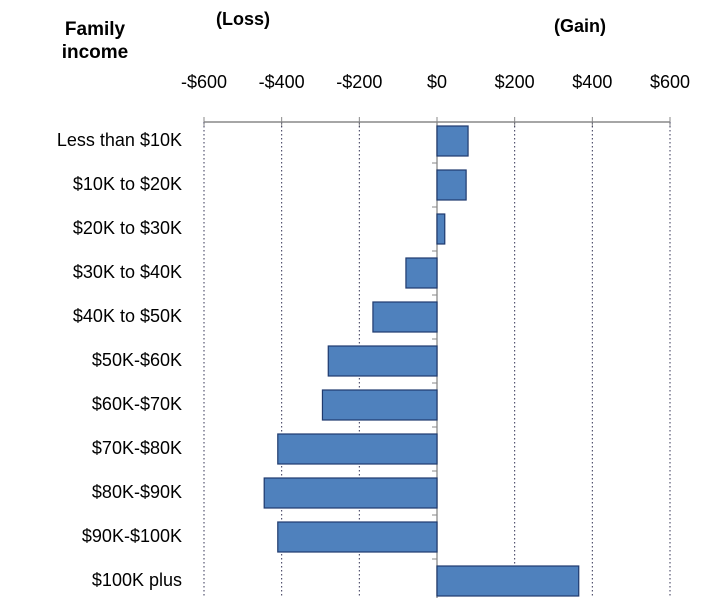 Image resolution: width=711 pixels, height=601 pixels. Describe the element at coordinates (359, 82) in the screenshot. I see `x-tick-label: -$200` at that location.